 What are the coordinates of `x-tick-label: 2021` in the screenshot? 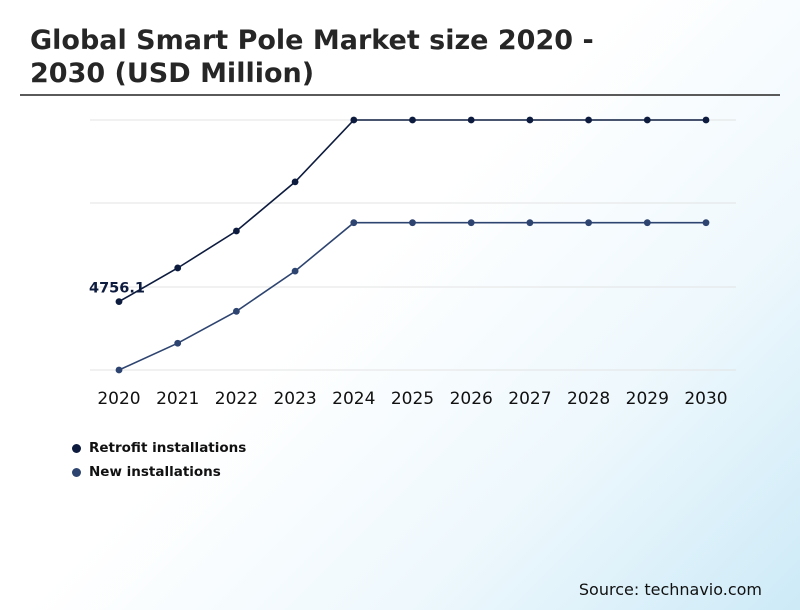 It's located at (177, 399).